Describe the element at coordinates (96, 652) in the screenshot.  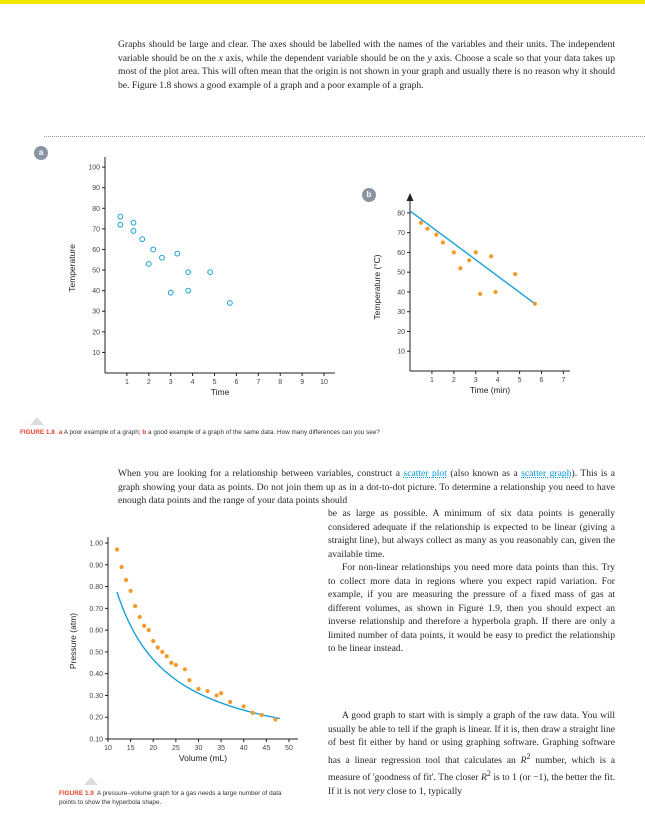
I see `y-tick-label: 0.50` at that location.